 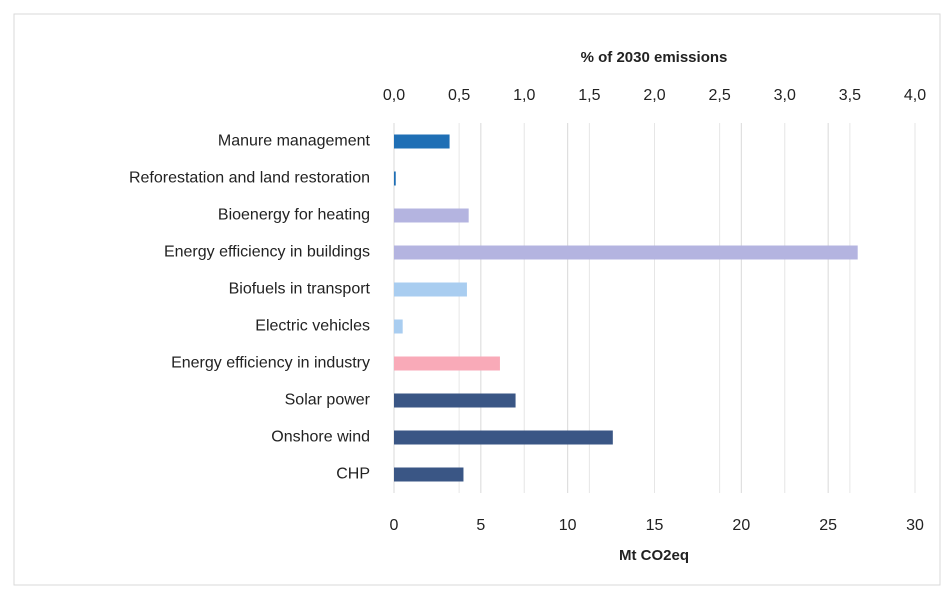 What do you see at coordinates (328, 400) in the screenshot?
I see `y-tick-label: Solar power` at bounding box center [328, 400].